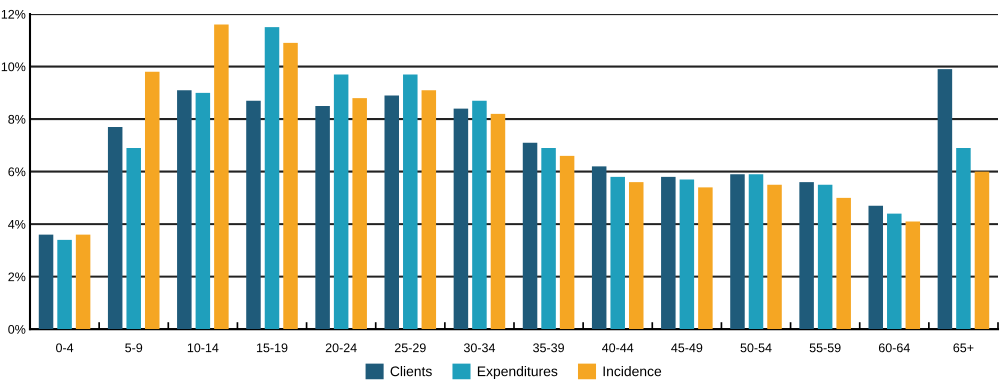  What do you see at coordinates (756, 347) in the screenshot?
I see `x-tick-label: 50-54` at bounding box center [756, 347].